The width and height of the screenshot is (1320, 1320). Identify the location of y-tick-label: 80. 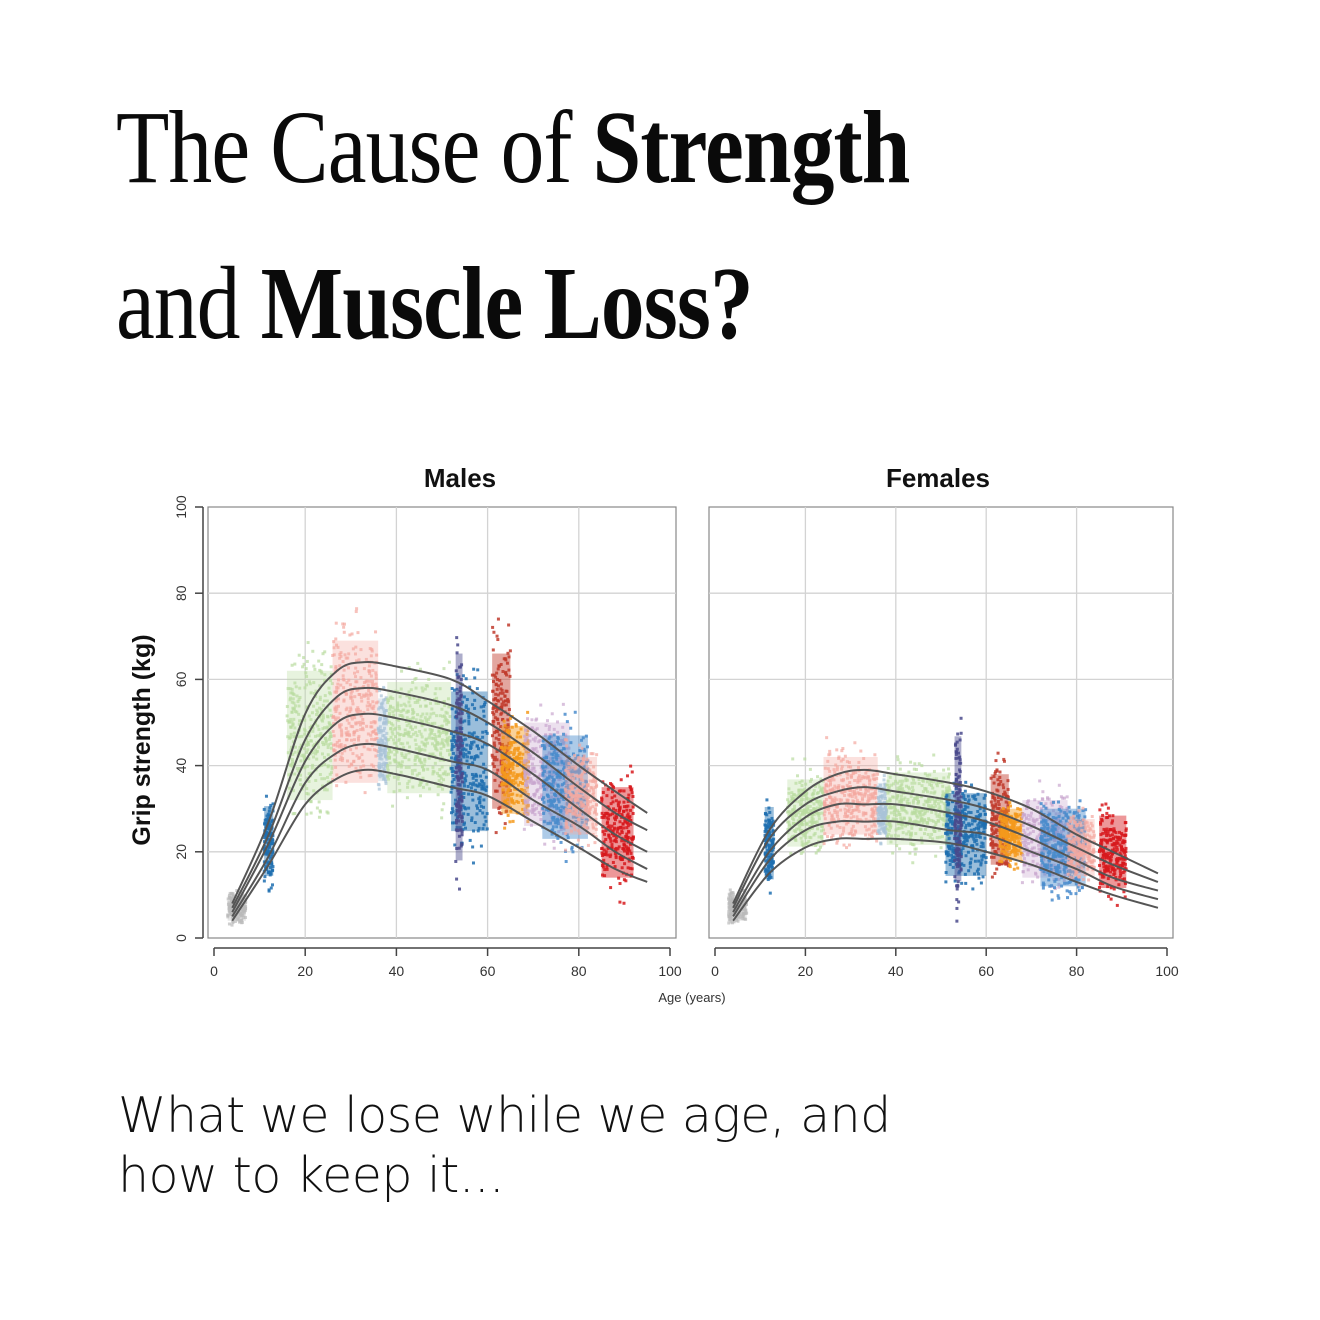
(181, 593).